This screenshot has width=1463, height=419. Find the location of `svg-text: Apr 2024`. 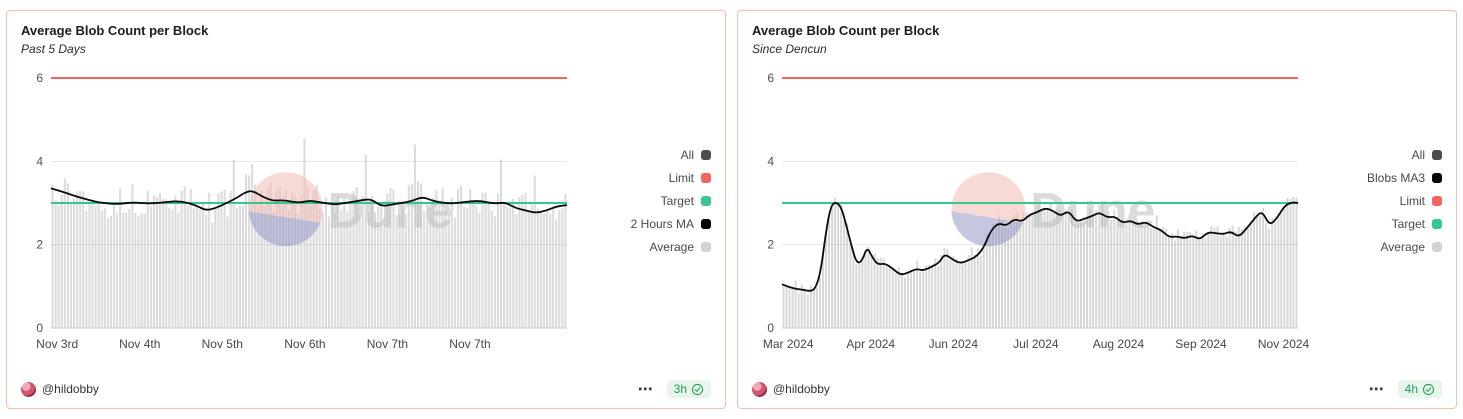

svg-text: Apr 2024 is located at coordinates (870, 344).